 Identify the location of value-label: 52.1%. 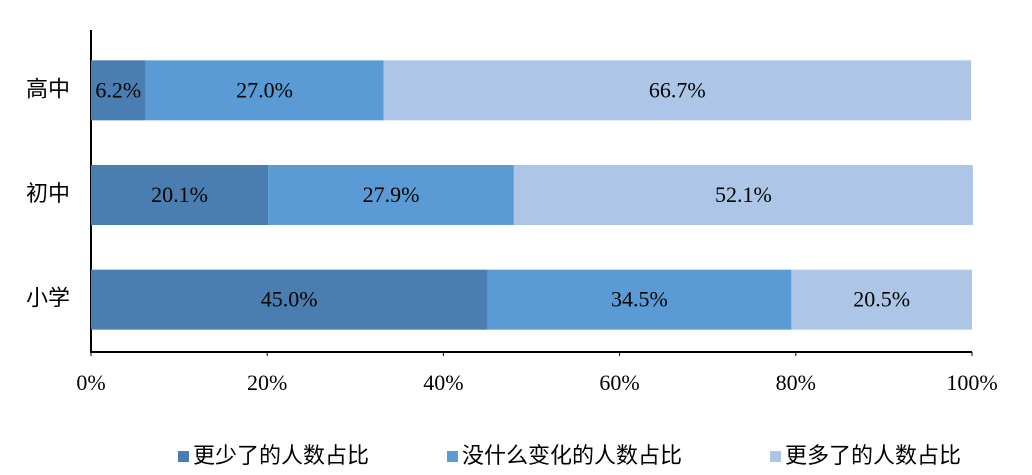
(743, 194).